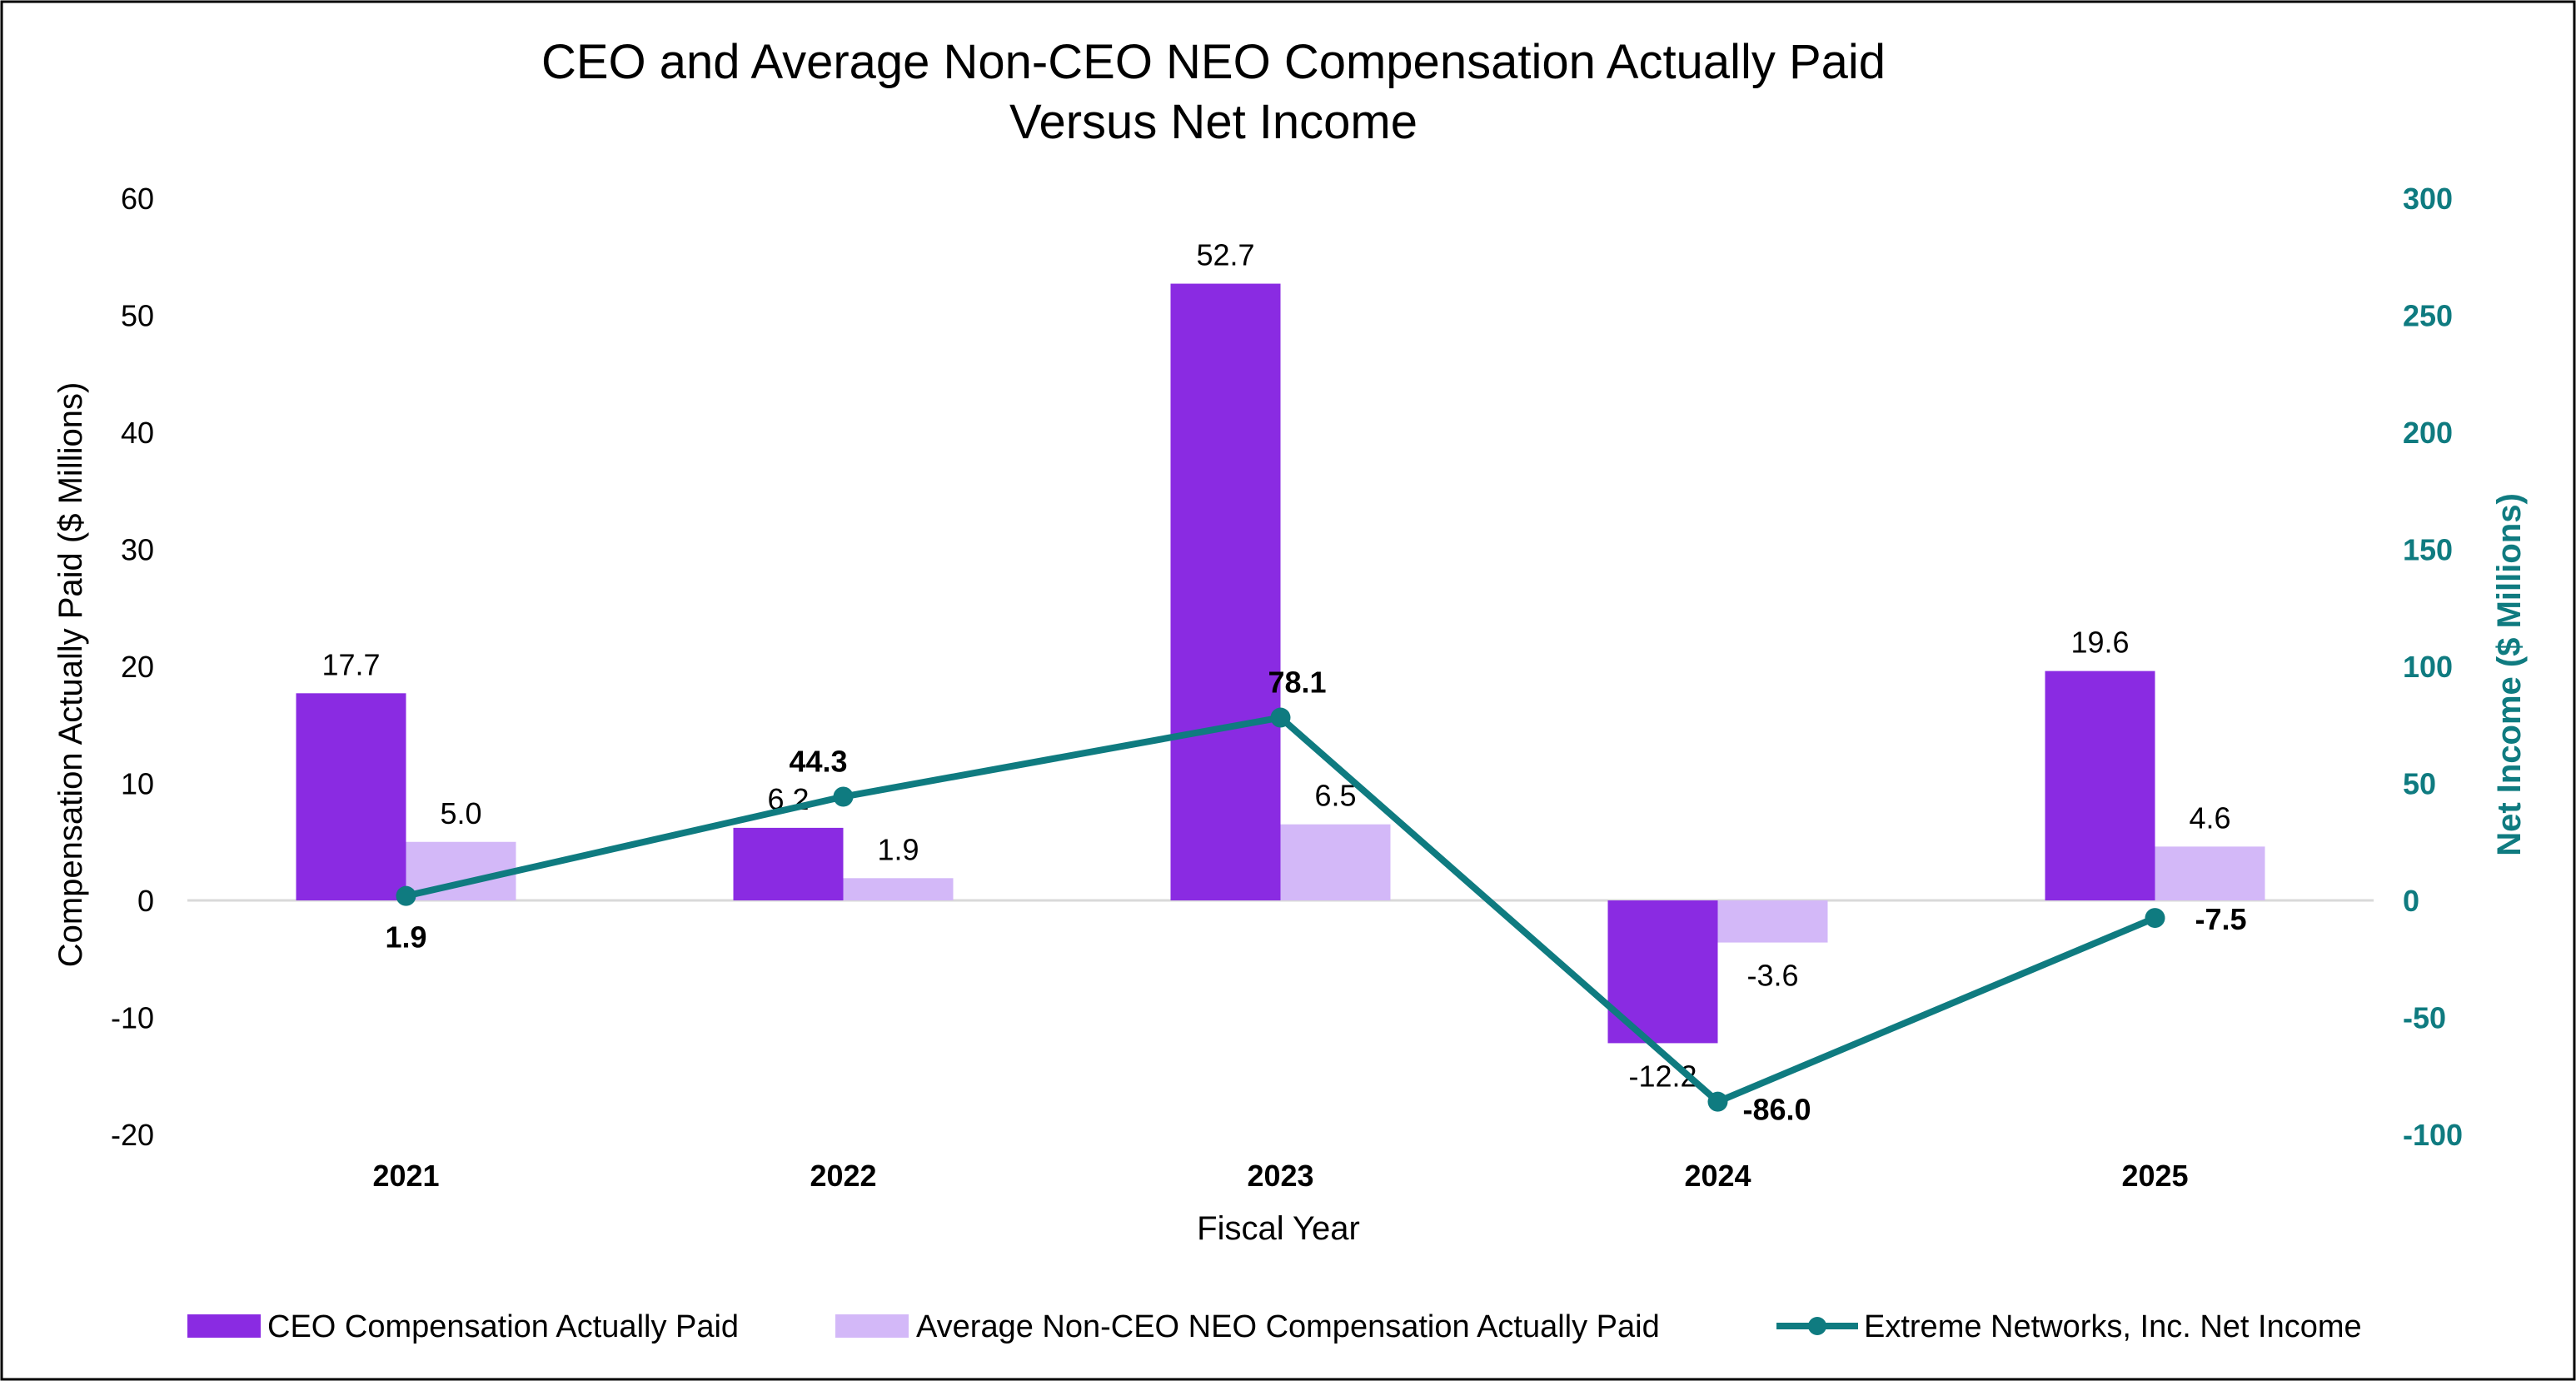  Describe the element at coordinates (818, 762) in the screenshot. I see `net-income-label: 44.3` at that location.